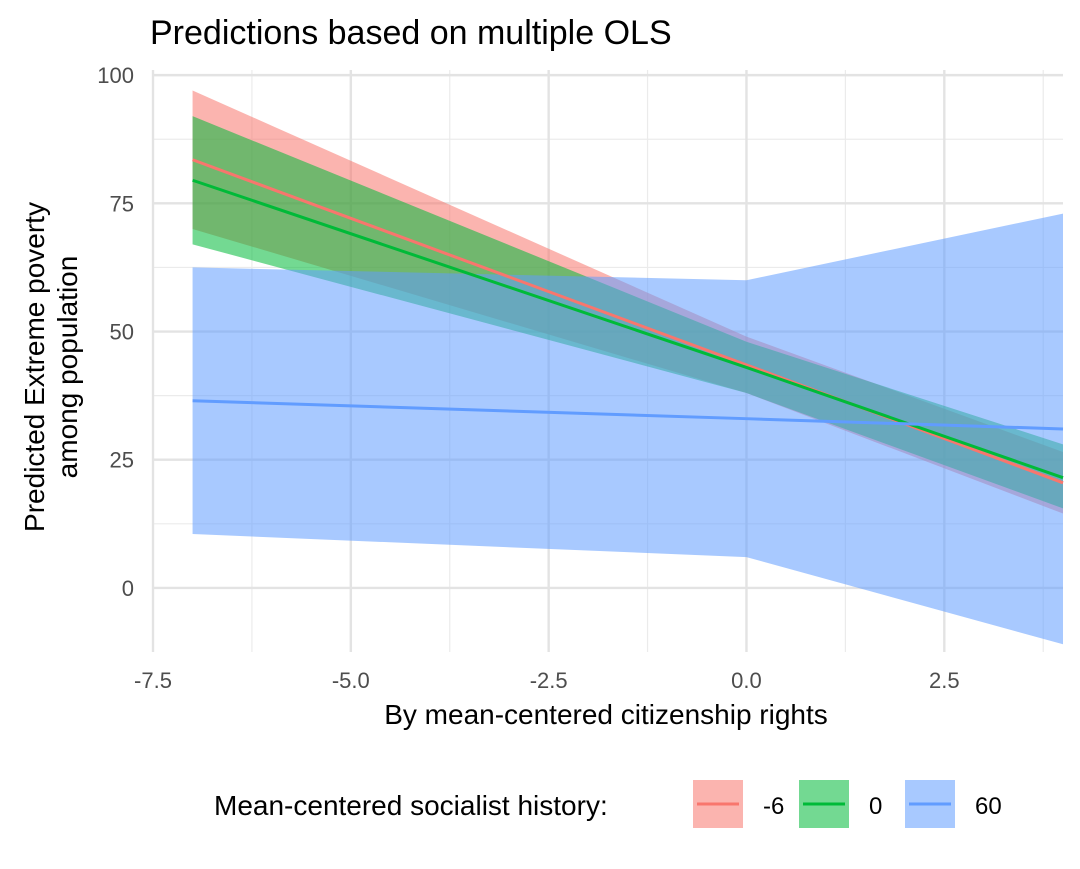 Image resolution: width=1080 pixels, height=869 pixels. What do you see at coordinates (746, 680) in the screenshot?
I see `x-tick-label: 0.0` at bounding box center [746, 680].